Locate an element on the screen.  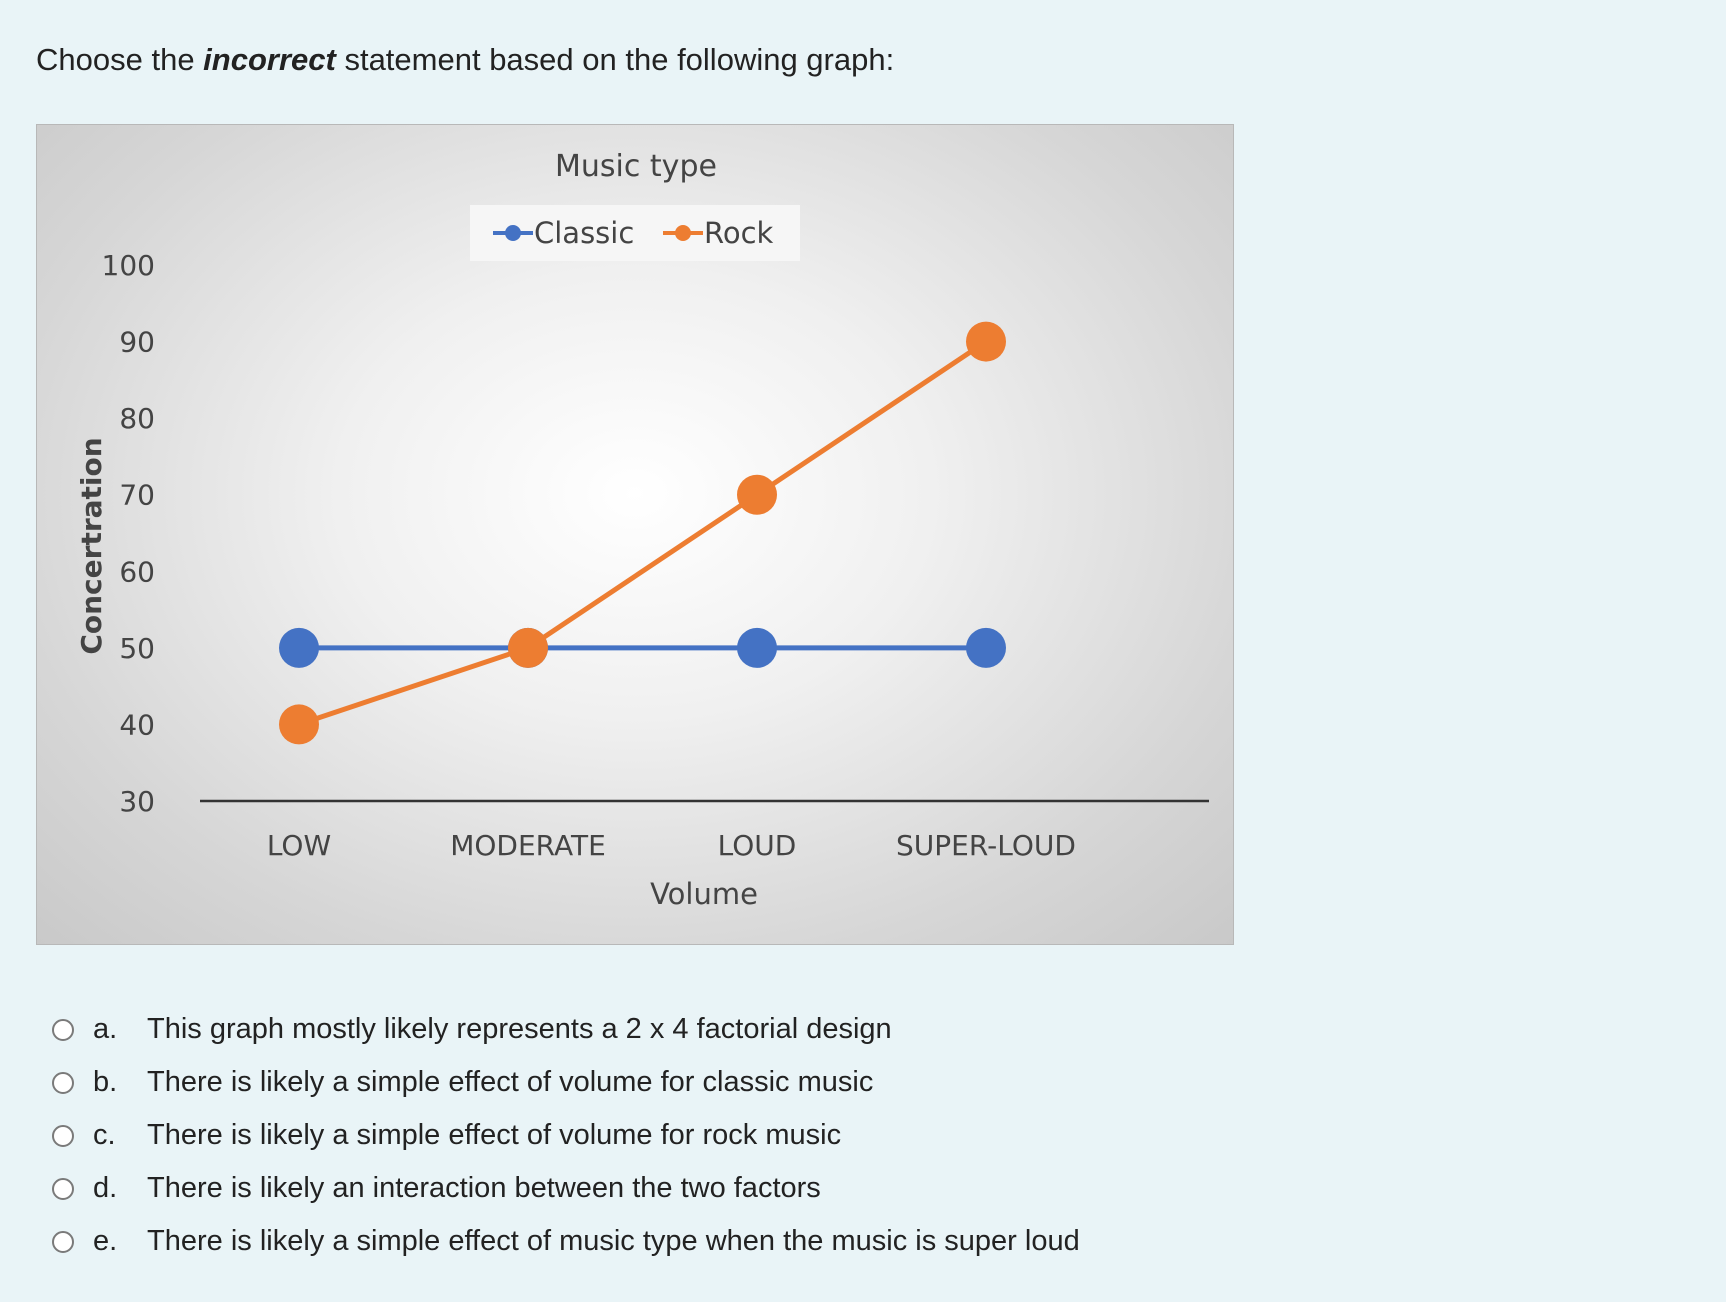
x-axis-ticks: LOW MODERATE LOUD SUPER-LOUD is located at coordinates (671, 845).